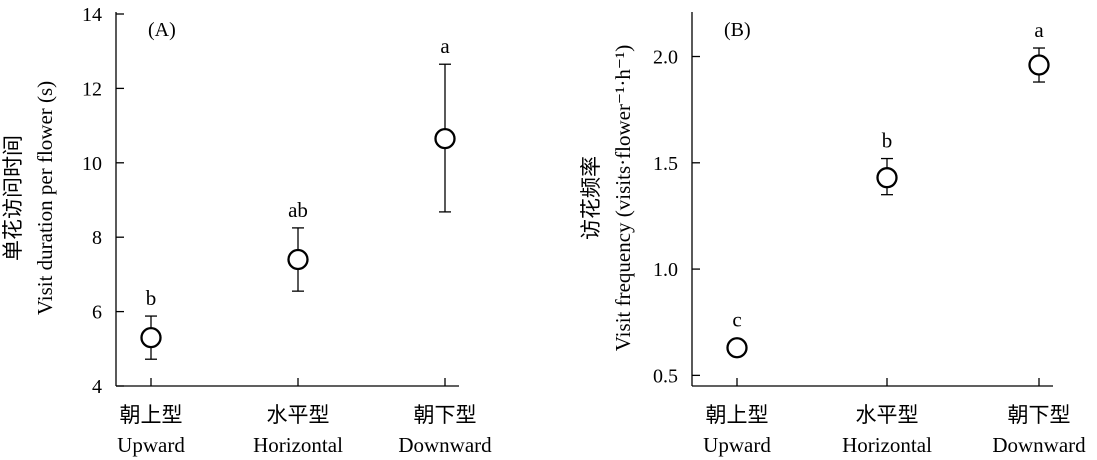  What do you see at coordinates (665, 164) in the screenshot?
I see `y-tick-label: 1.5` at bounding box center [665, 164].